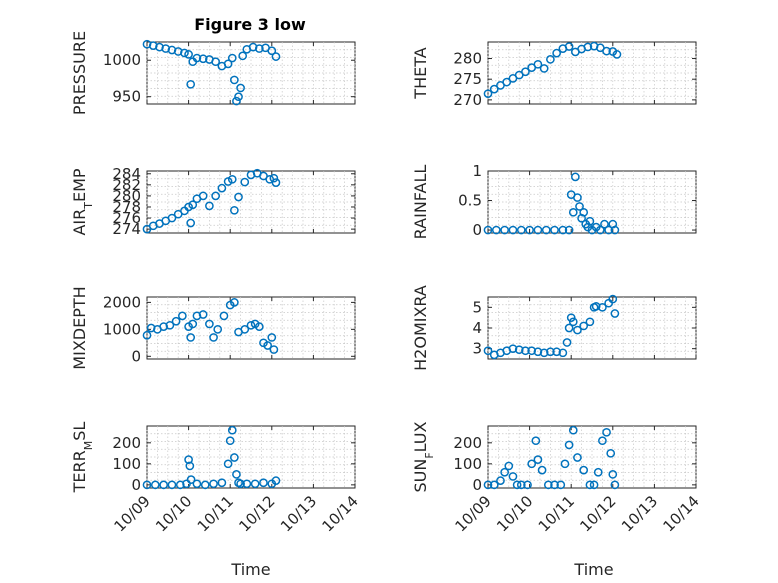 This screenshot has height=583, width=778. Describe the element at coordinates (467, 100) in the screenshot. I see `y-tick-label: 270` at that location.